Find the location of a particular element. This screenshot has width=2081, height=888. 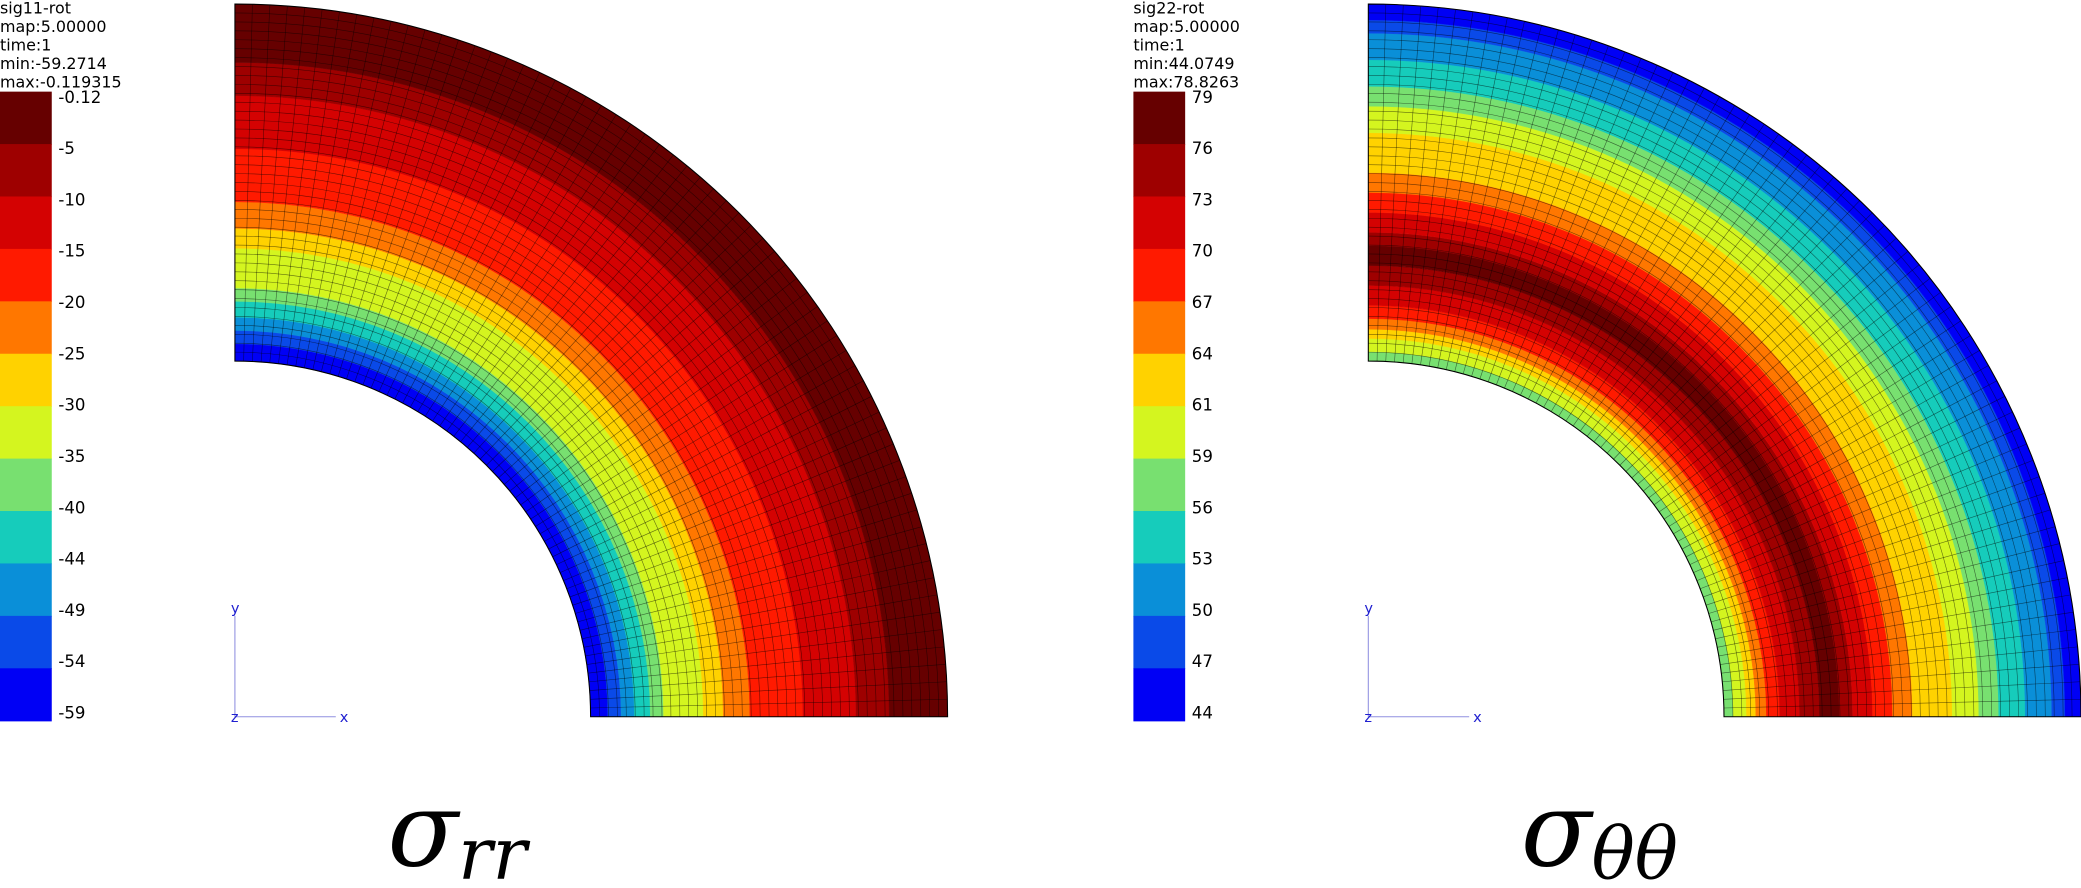

axis-label: z is located at coordinates (1368, 717).